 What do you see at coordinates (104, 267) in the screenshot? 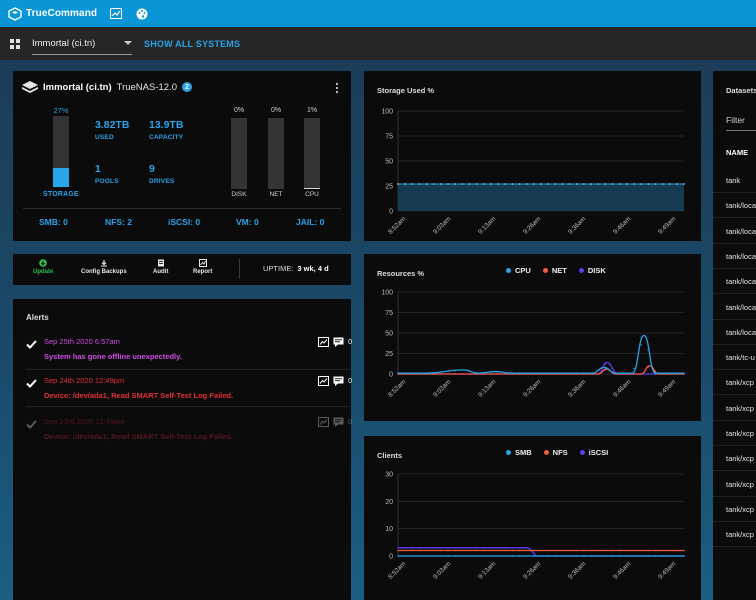
I see `config-backups-button: Config Backups` at bounding box center [104, 267].